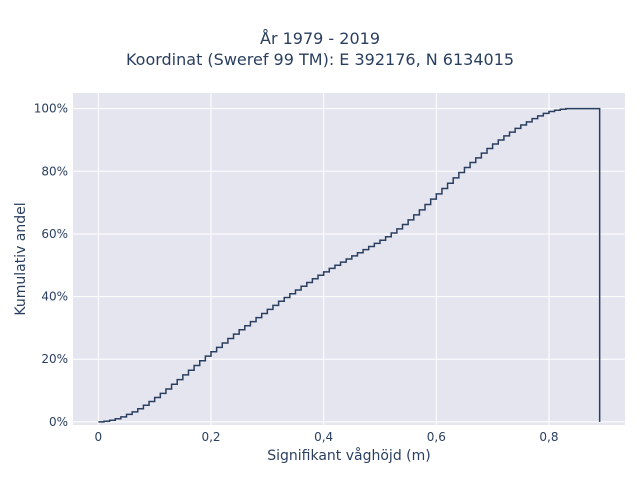 The height and width of the screenshot is (480, 640). What do you see at coordinates (54, 297) in the screenshot?
I see `y-tick-label: 40%` at bounding box center [54, 297].